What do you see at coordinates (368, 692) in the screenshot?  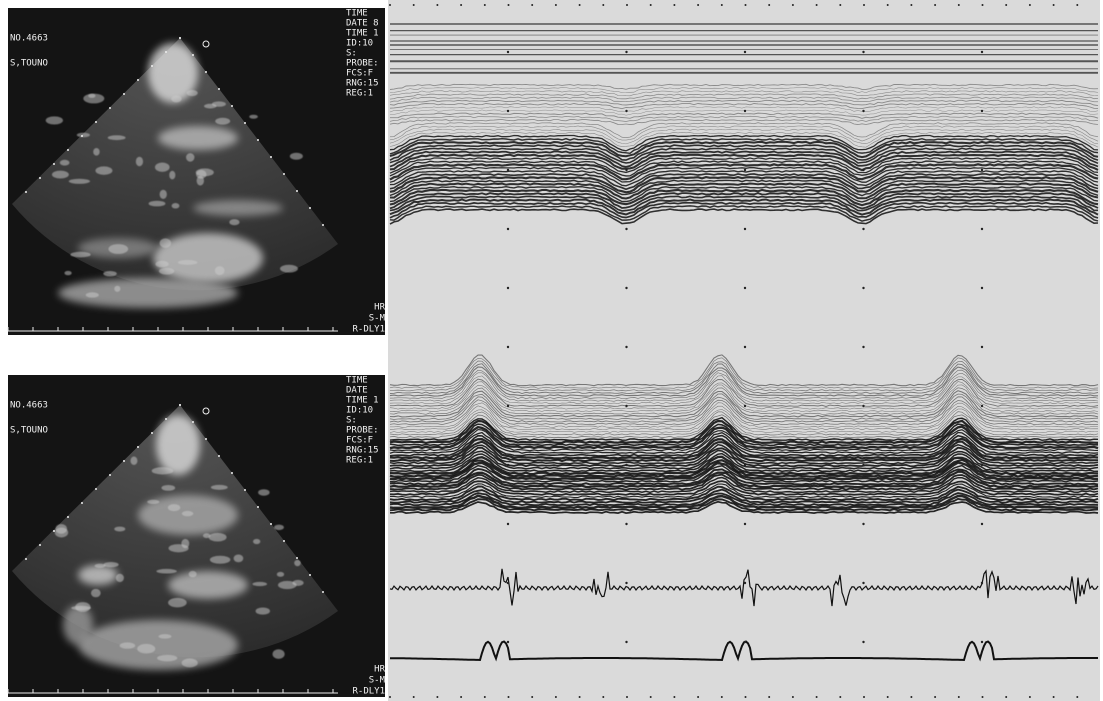 I see `bottom-label: R-DLY1` at bounding box center [368, 692].